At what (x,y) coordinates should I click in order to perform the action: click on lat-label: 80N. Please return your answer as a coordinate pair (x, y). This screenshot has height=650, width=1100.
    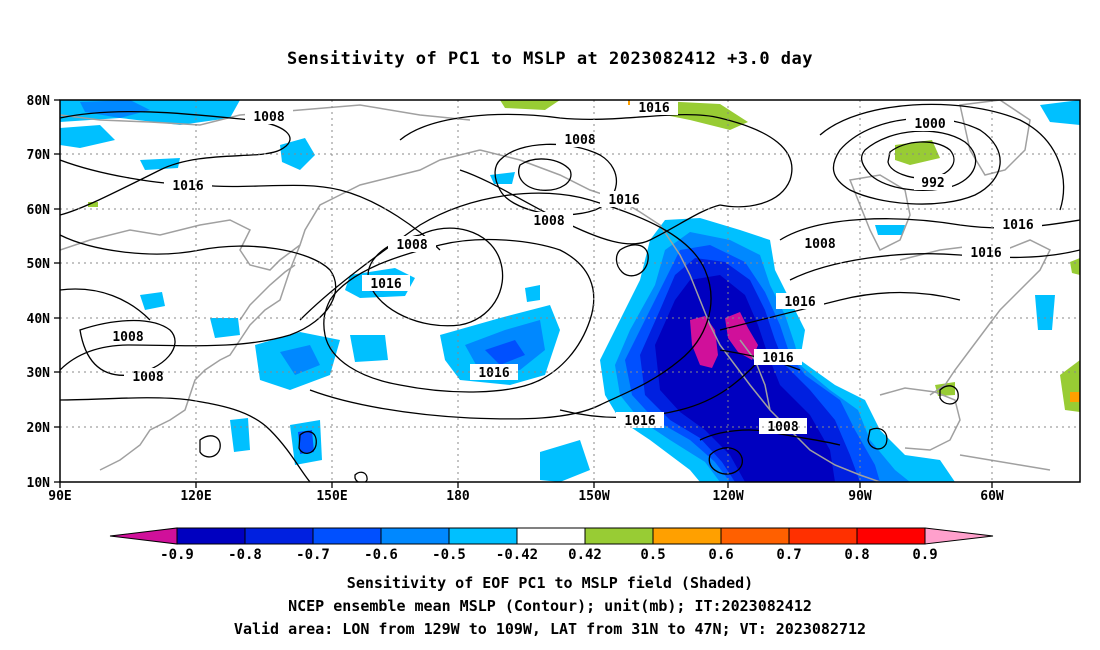
    Looking at the image, I should click on (39, 101).